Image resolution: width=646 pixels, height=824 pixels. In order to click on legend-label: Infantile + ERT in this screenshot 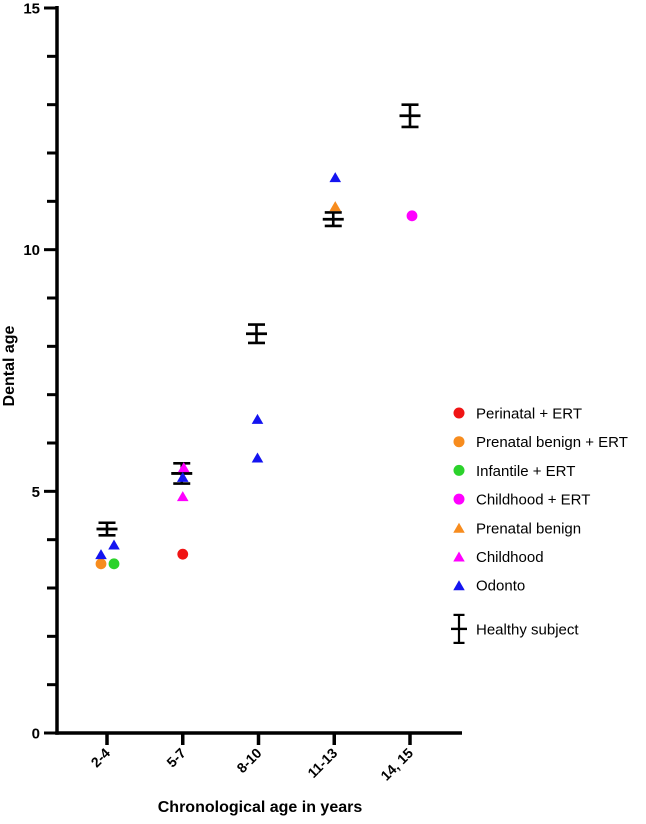, I will do `click(525, 471)`.